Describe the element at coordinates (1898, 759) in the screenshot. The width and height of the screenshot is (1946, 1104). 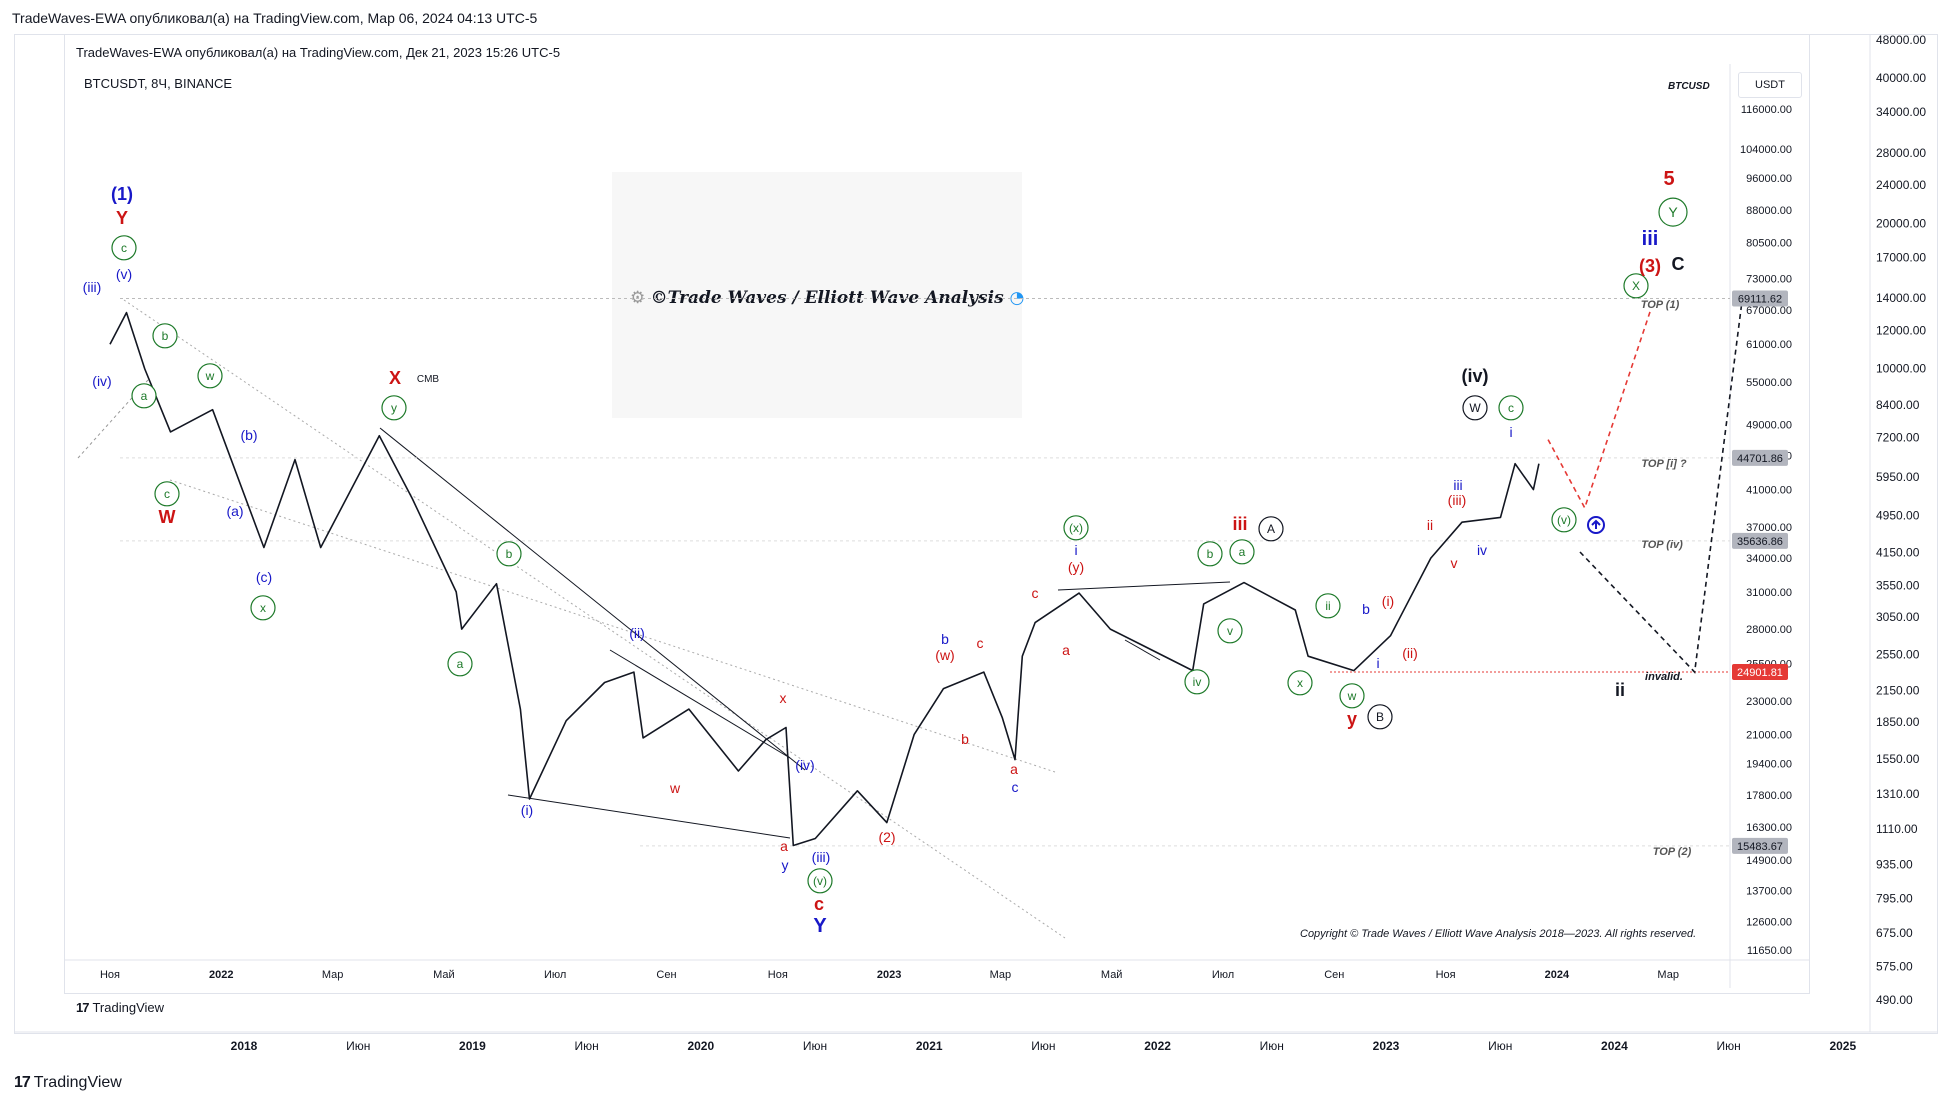
I see `outer-y-tick: 1550.00` at that location.